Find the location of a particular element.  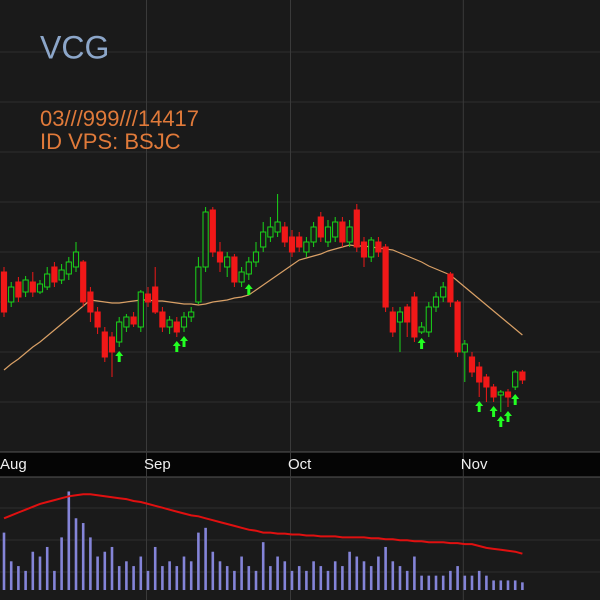

time-axis is located at coordinates (300, 464).